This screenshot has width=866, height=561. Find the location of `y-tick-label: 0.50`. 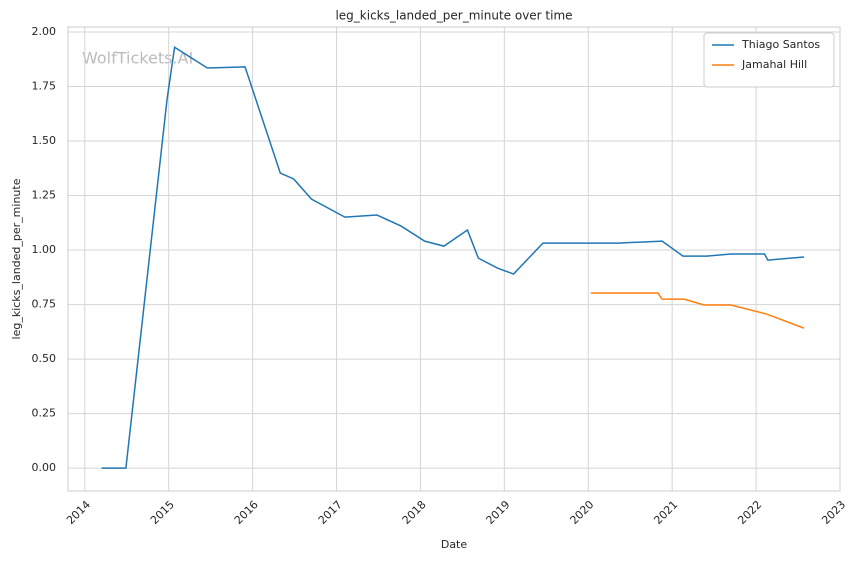

y-tick-label: 0.50 is located at coordinates (44, 358).